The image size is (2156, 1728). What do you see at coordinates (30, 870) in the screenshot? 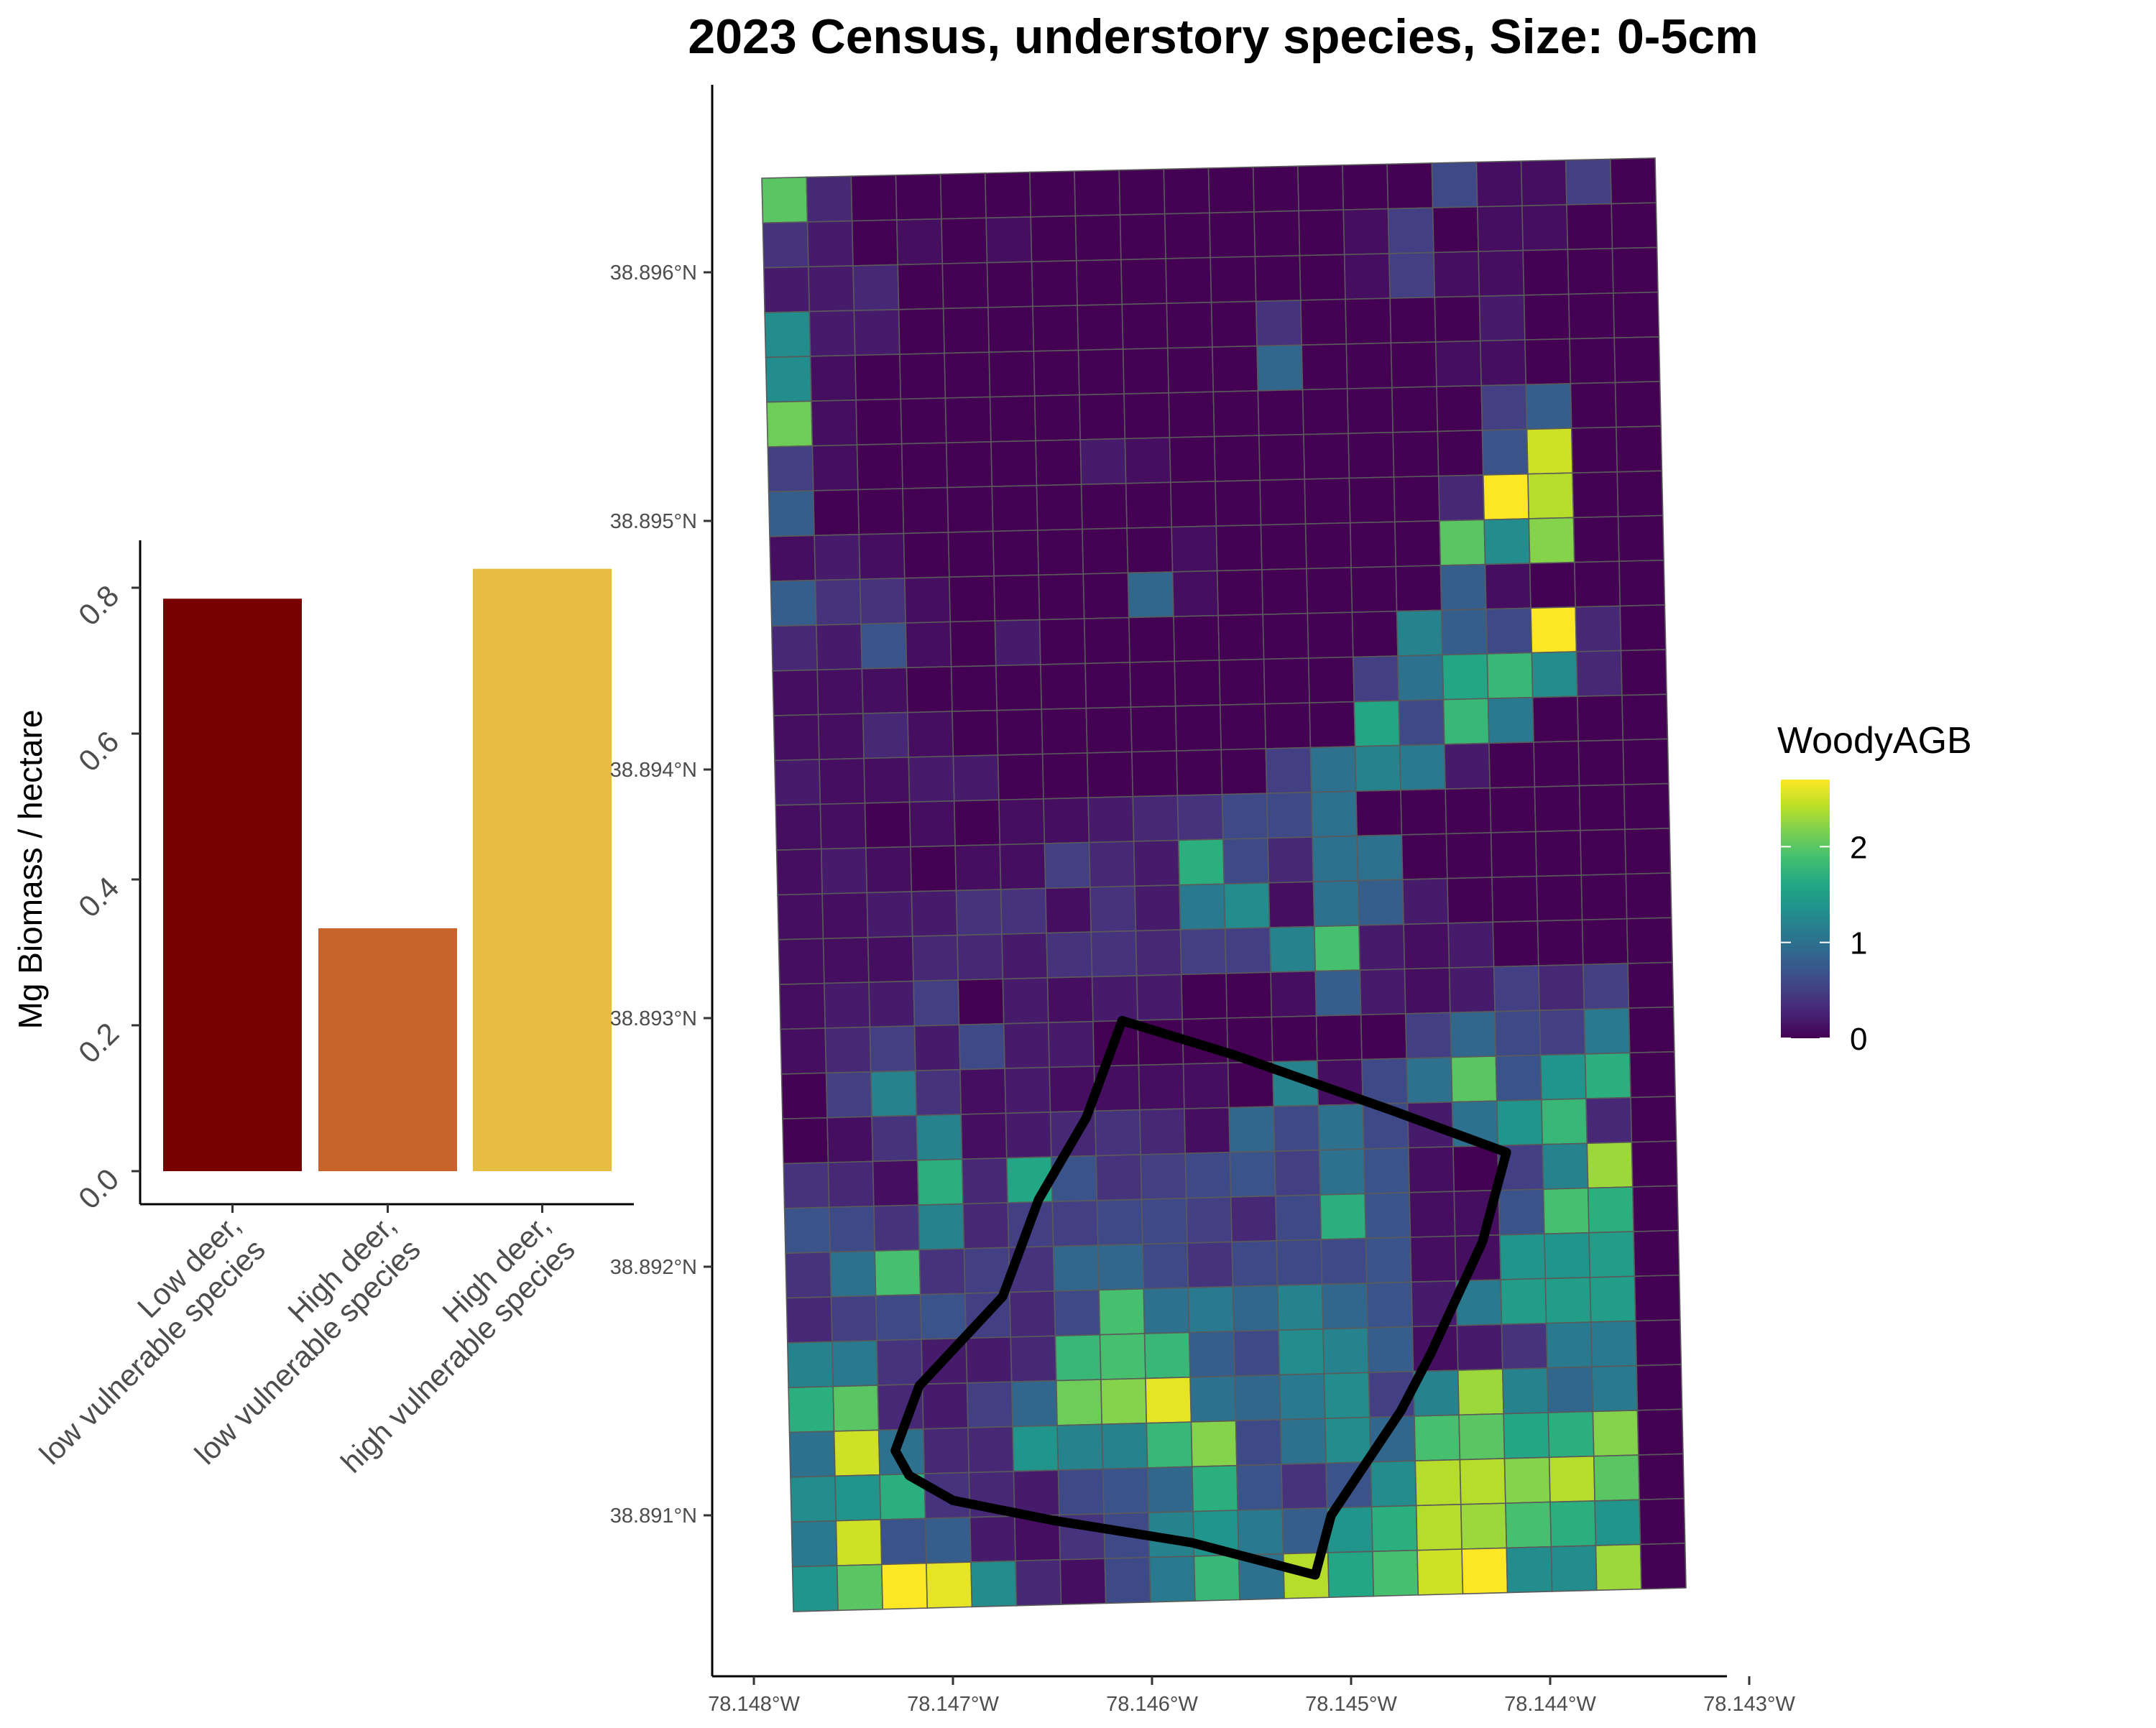
I see `bar-y-axis-title: Mg Biomass / hectare` at bounding box center [30, 870].